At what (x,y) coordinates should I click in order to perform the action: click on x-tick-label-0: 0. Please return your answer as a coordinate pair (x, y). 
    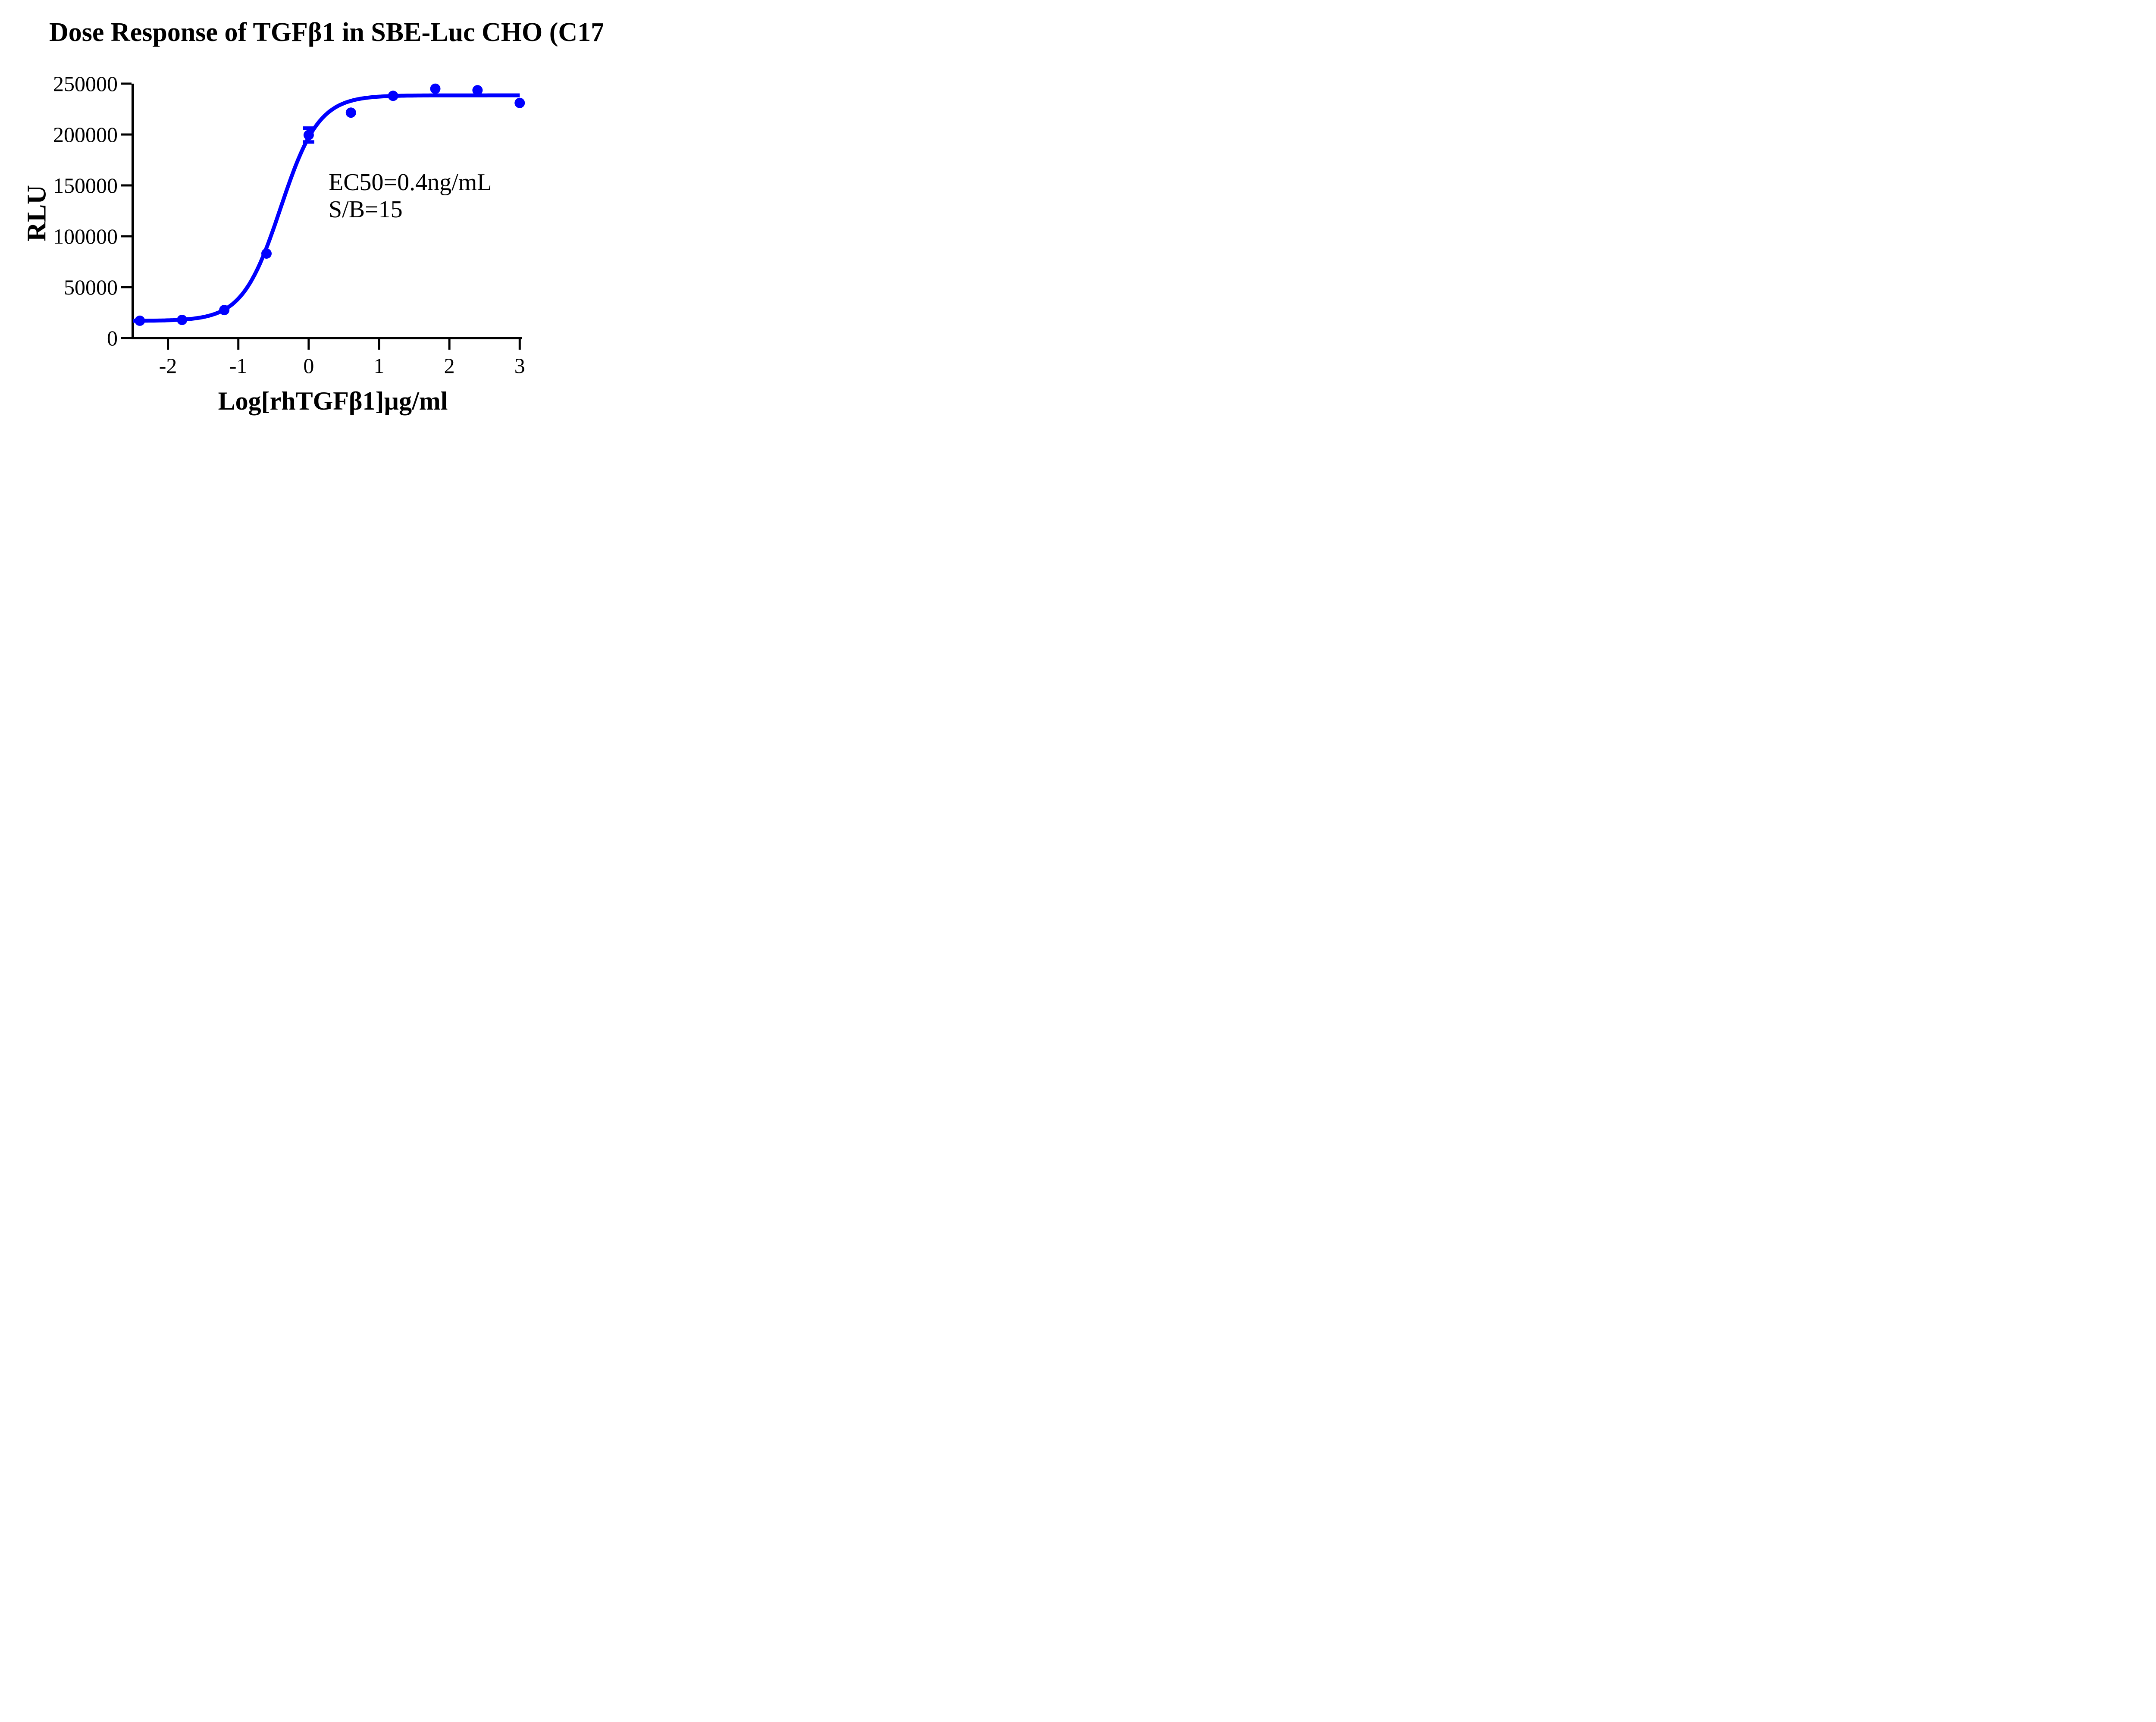
    Looking at the image, I should click on (308, 366).